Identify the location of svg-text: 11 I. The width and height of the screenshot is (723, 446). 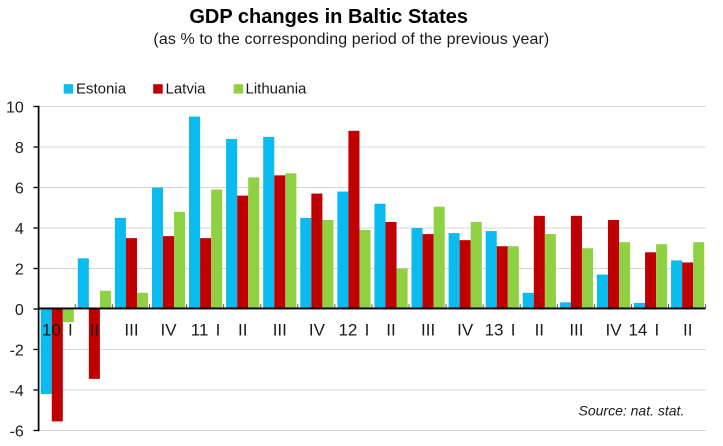
(206, 329).